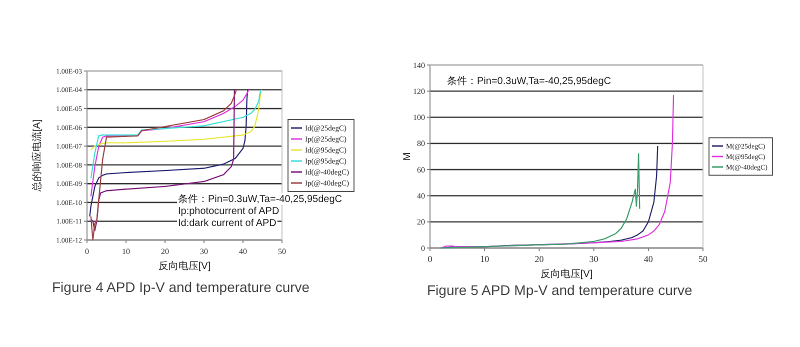  I want to click on y-tick-label: 80, so click(421, 143).